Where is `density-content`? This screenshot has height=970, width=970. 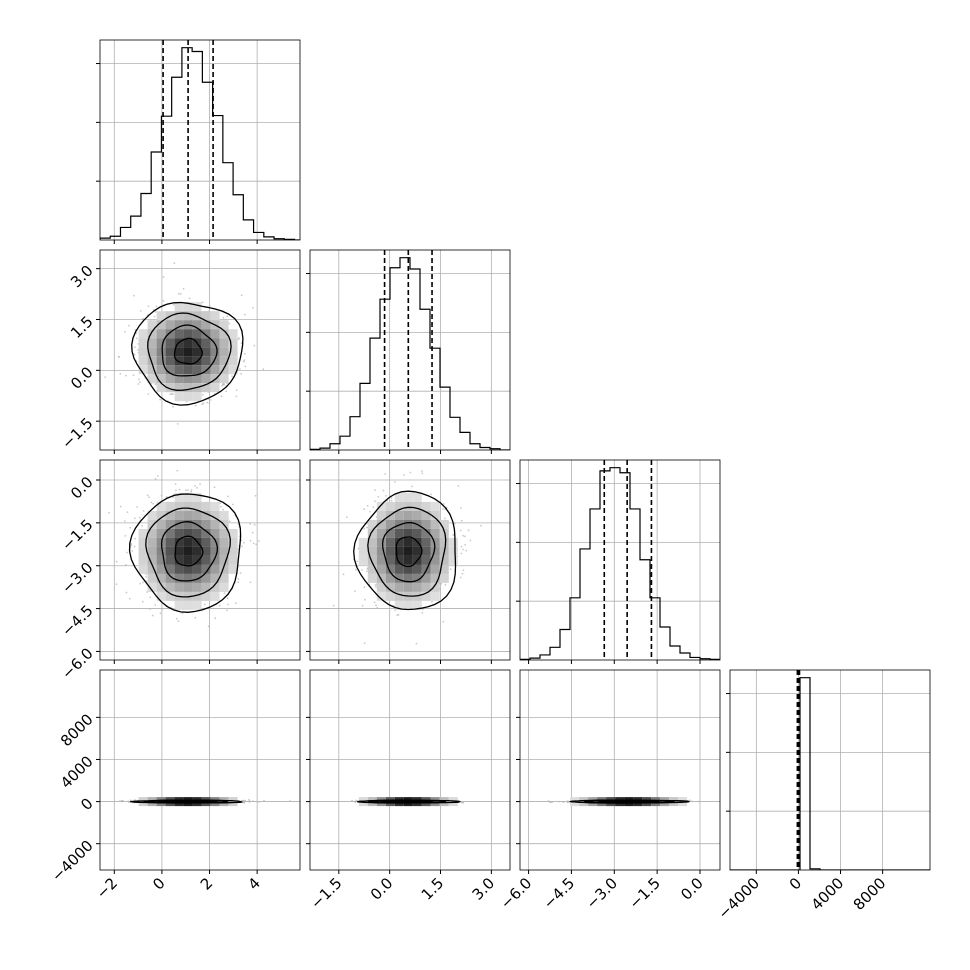
density-content is located at coordinates (200, 770).